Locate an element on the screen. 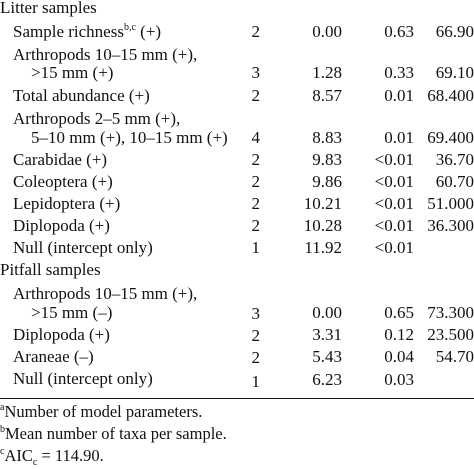  row-label: Arthropods 2–5 mm (+), is located at coordinates (97, 118).